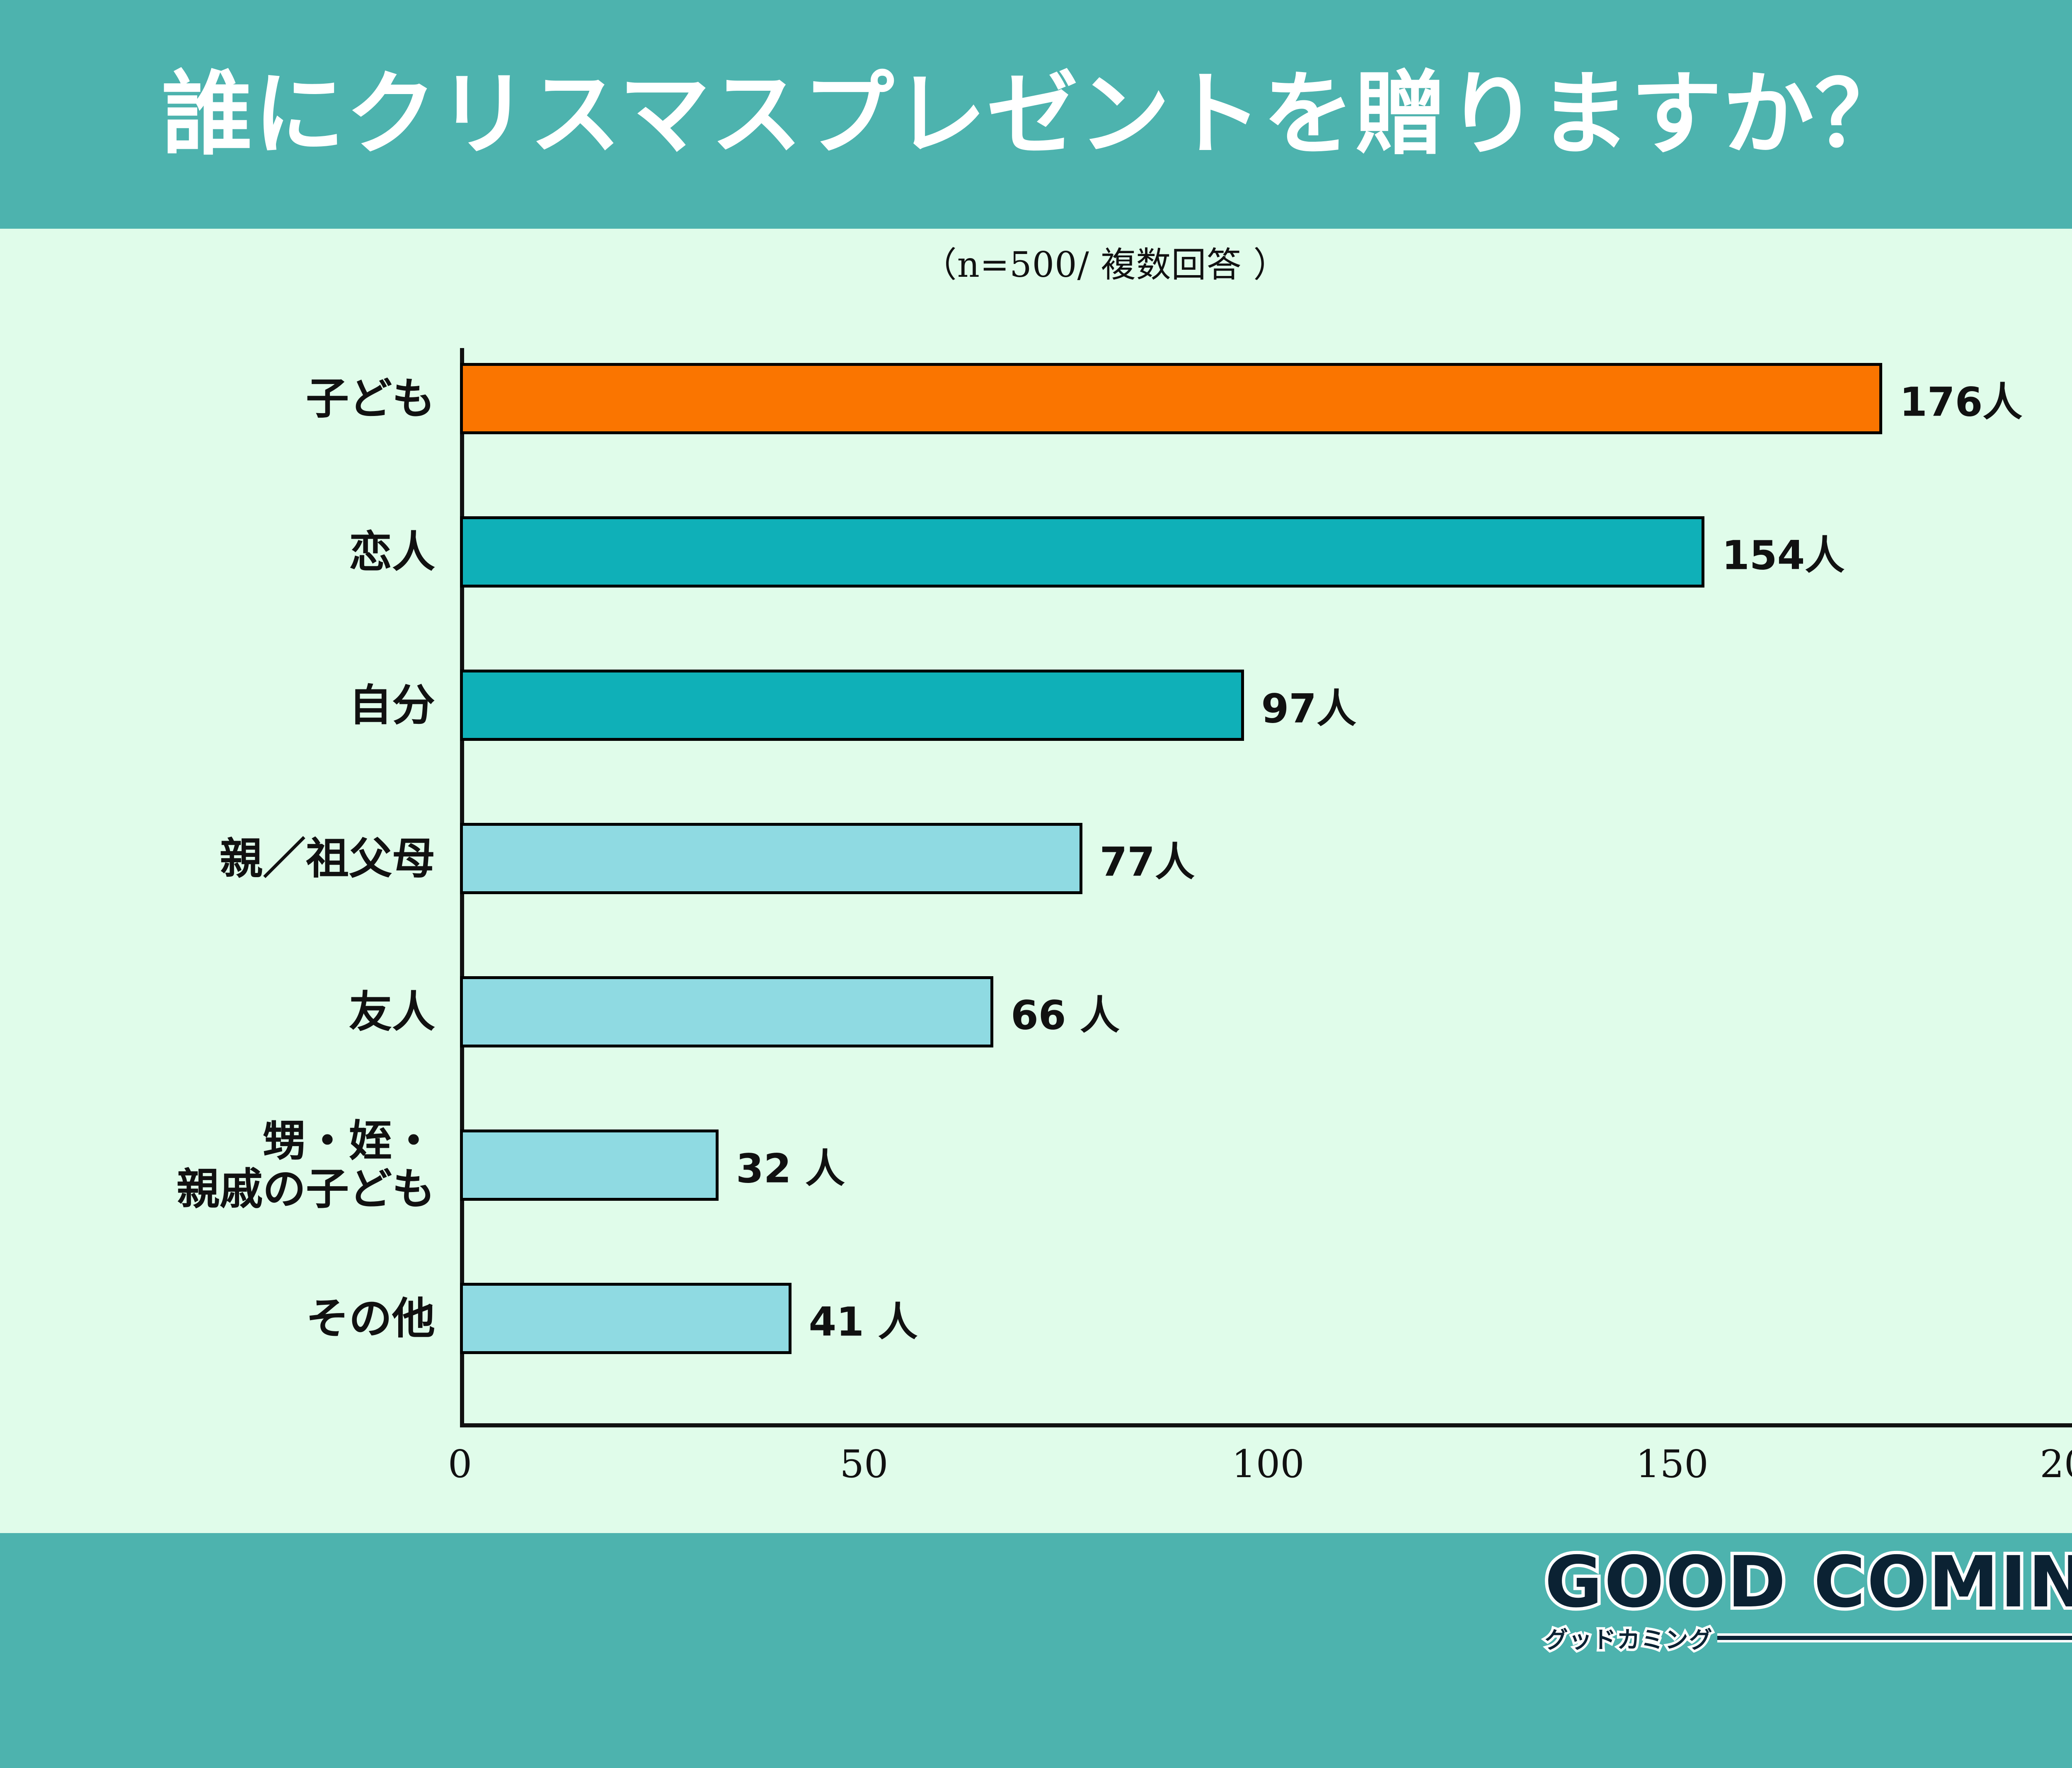  I want to click on category-label: 自分, so click(392, 705).